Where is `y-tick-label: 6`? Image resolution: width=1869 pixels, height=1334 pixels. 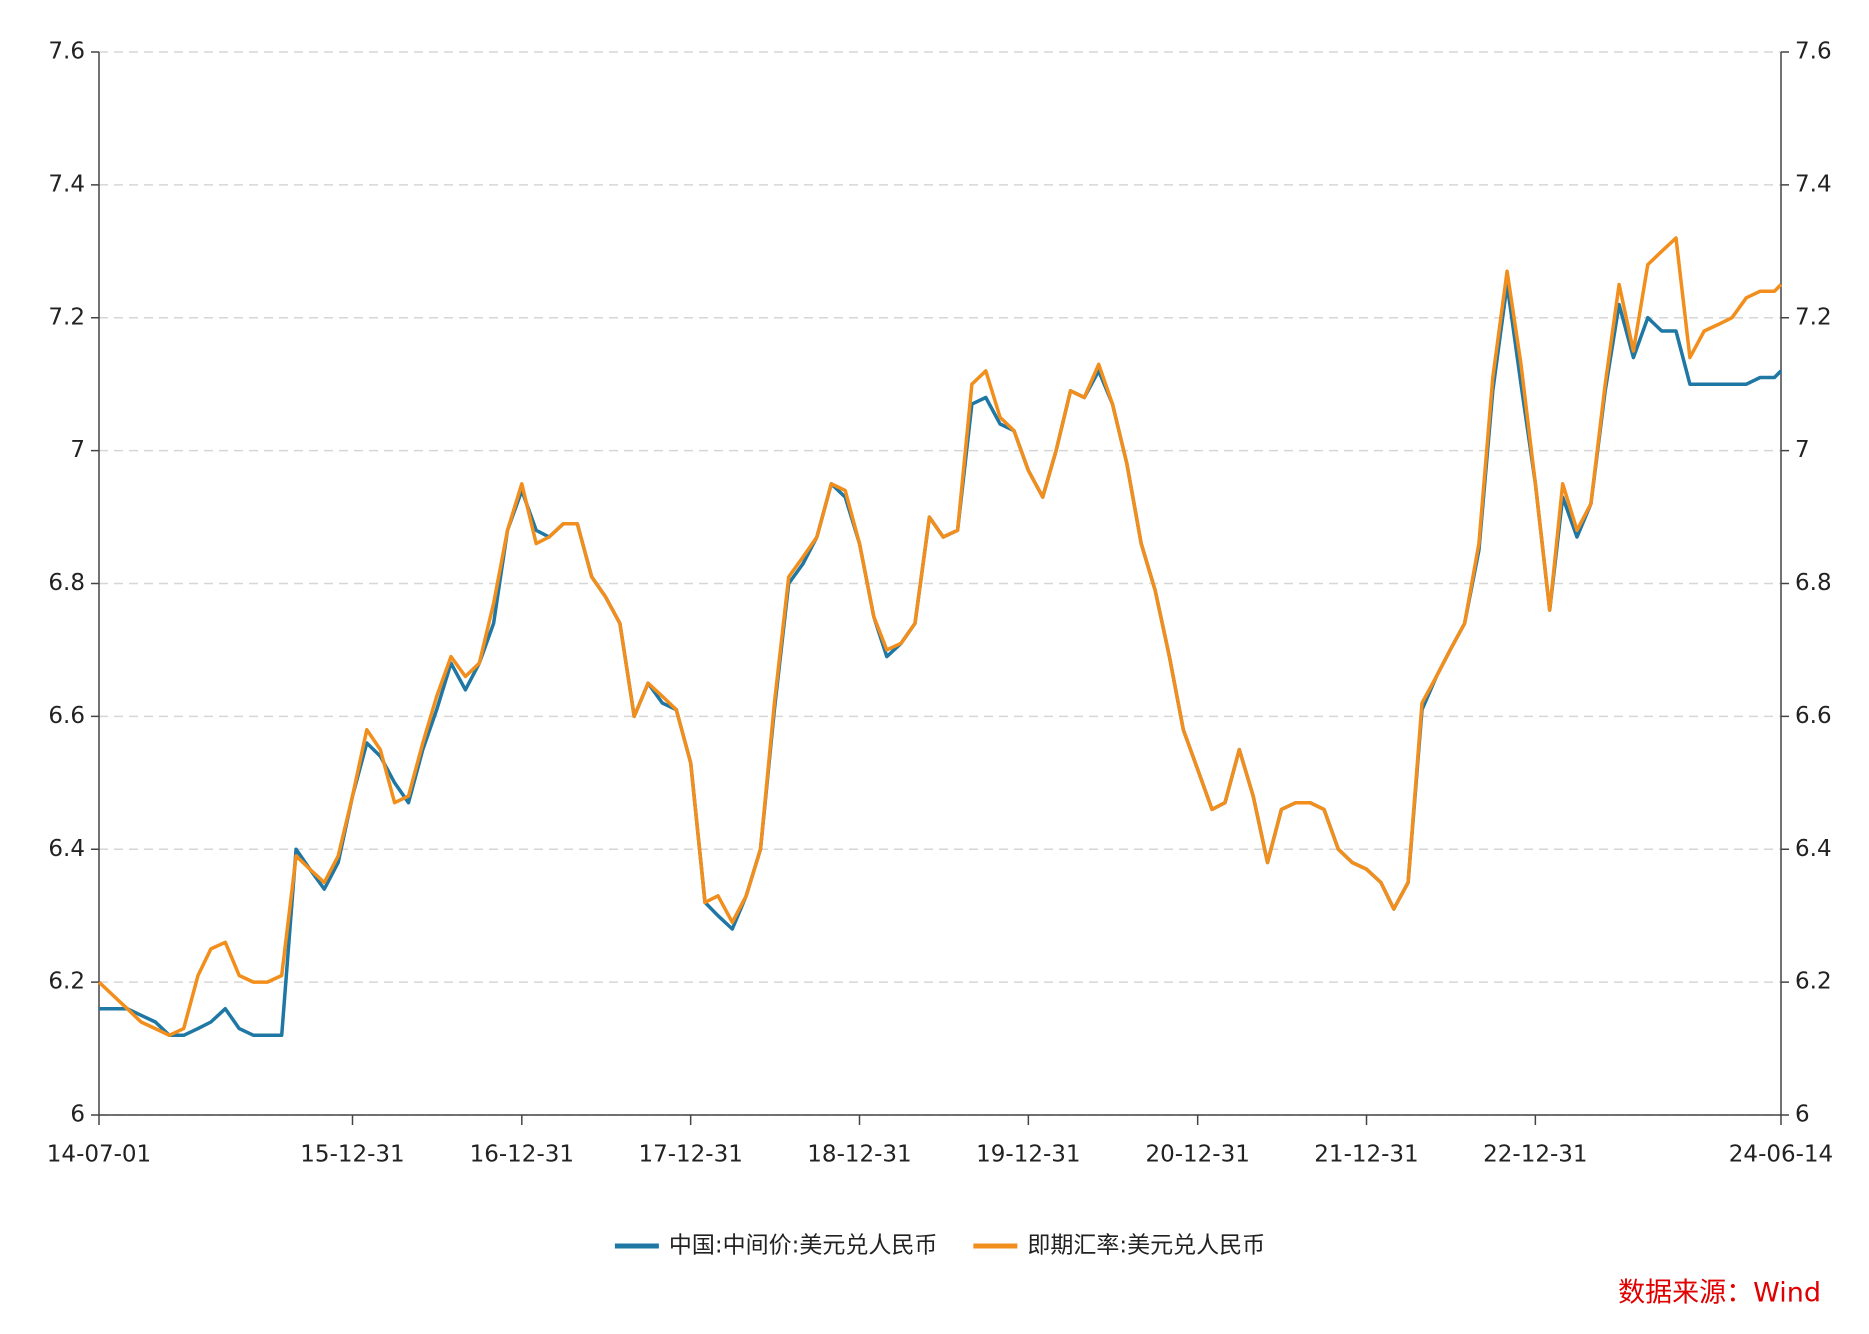
y-tick-label: 6 is located at coordinates (77, 1115).